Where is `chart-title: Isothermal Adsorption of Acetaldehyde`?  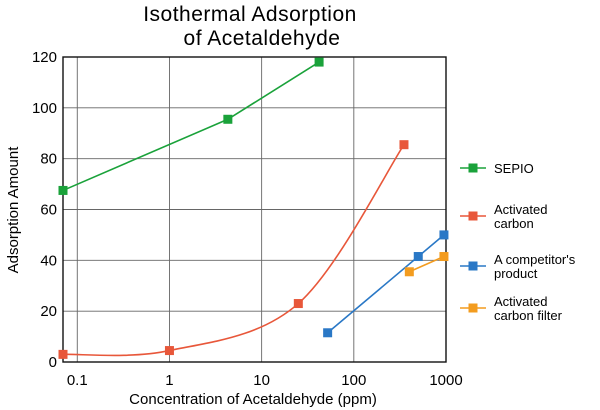
chart-title: Isothermal Adsorption of Acetaldehyde is located at coordinates (250, 26).